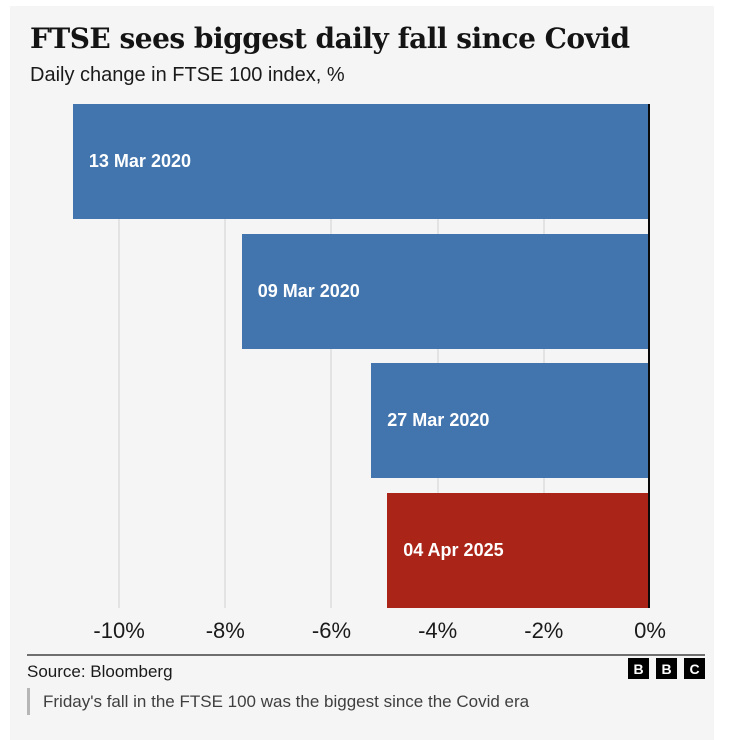 This screenshot has width=744, height=740. I want to click on bbc-logo-b2-icon: B, so click(666, 668).